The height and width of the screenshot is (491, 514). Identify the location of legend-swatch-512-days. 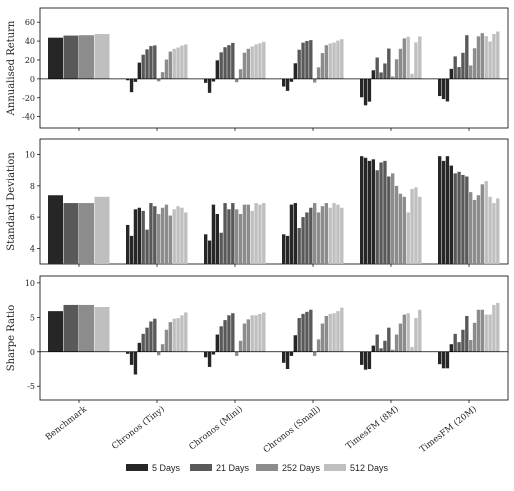
(335, 467).